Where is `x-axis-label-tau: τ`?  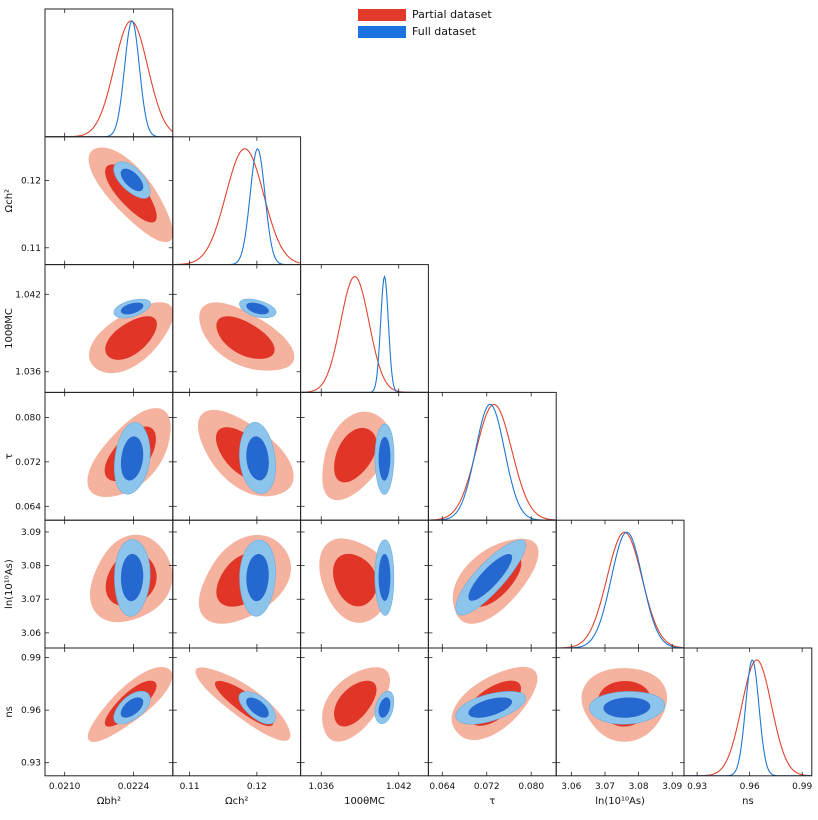
x-axis-label-tau: τ is located at coordinates (492, 801).